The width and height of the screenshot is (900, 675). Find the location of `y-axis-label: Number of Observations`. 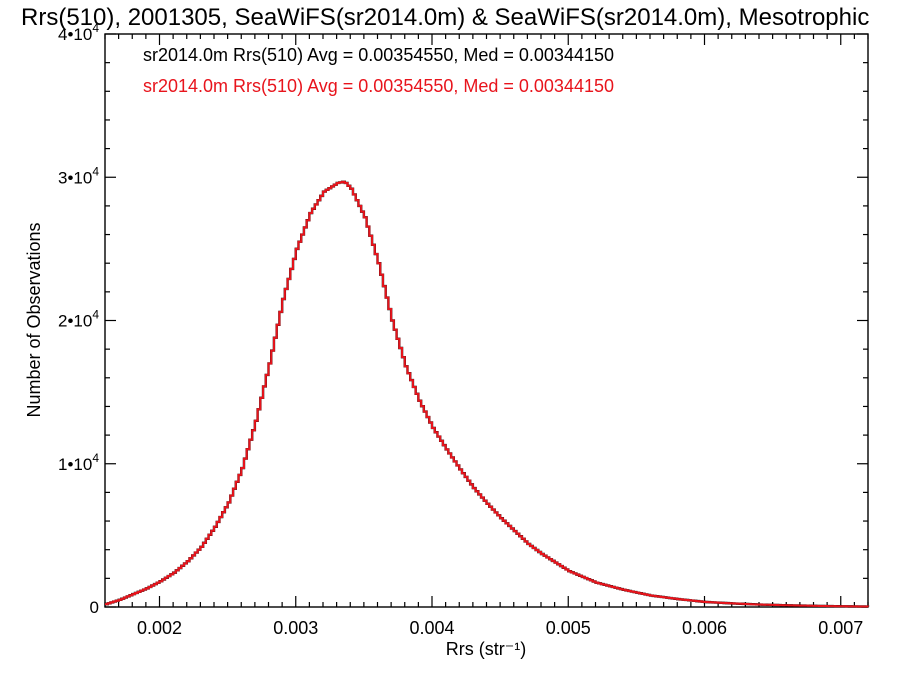

y-axis-label: Number of Observations is located at coordinates (34, 319).